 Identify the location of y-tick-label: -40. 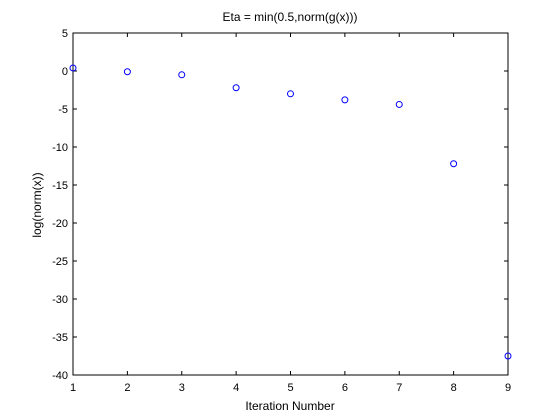
(60, 376).